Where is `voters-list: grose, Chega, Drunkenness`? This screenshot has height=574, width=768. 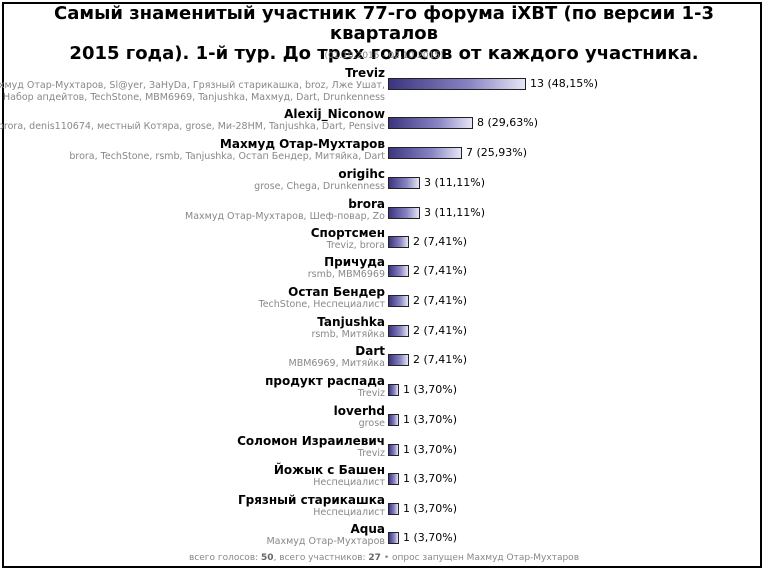 voters-list: grose, Chega, Drunkenness is located at coordinates (319, 186).